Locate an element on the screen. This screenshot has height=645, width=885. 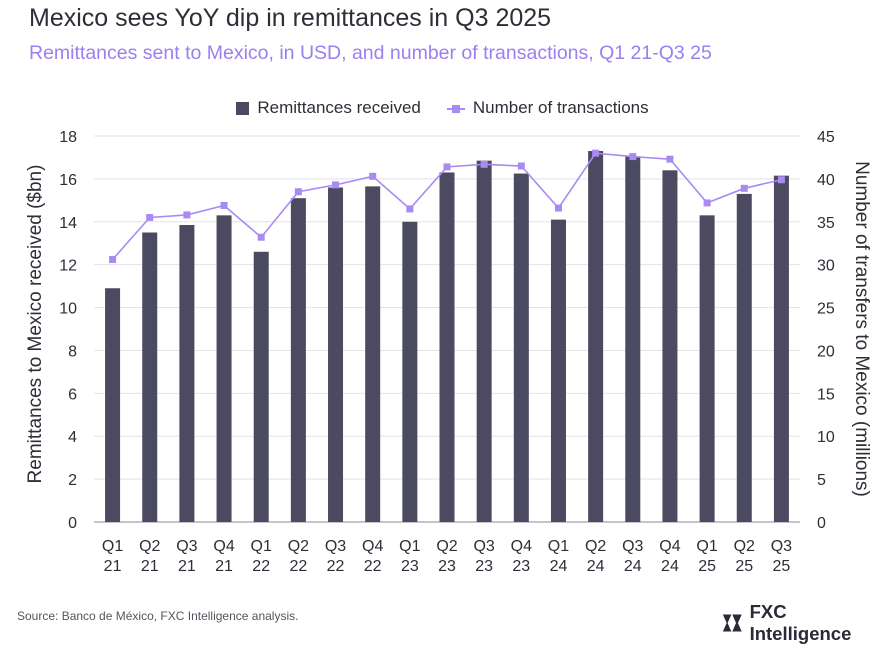
x-tick-label: Q4 23 is located at coordinates (521, 556).